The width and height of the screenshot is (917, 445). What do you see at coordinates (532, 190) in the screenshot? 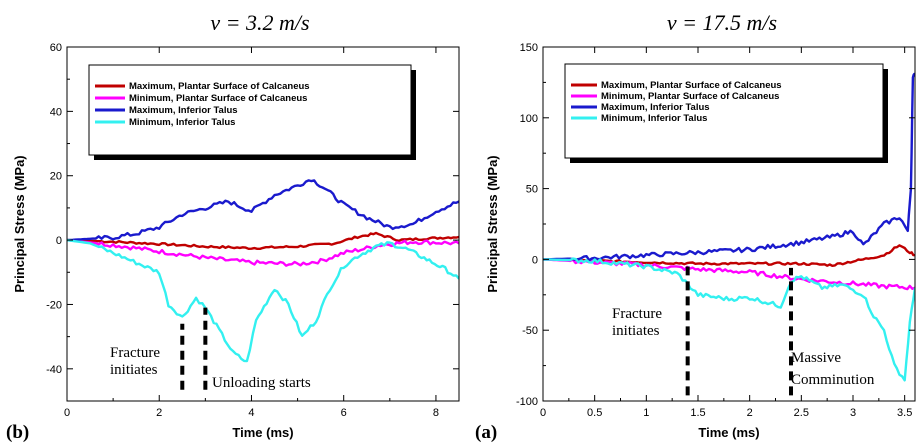
I see `y-tick-label: 50` at bounding box center [532, 190].